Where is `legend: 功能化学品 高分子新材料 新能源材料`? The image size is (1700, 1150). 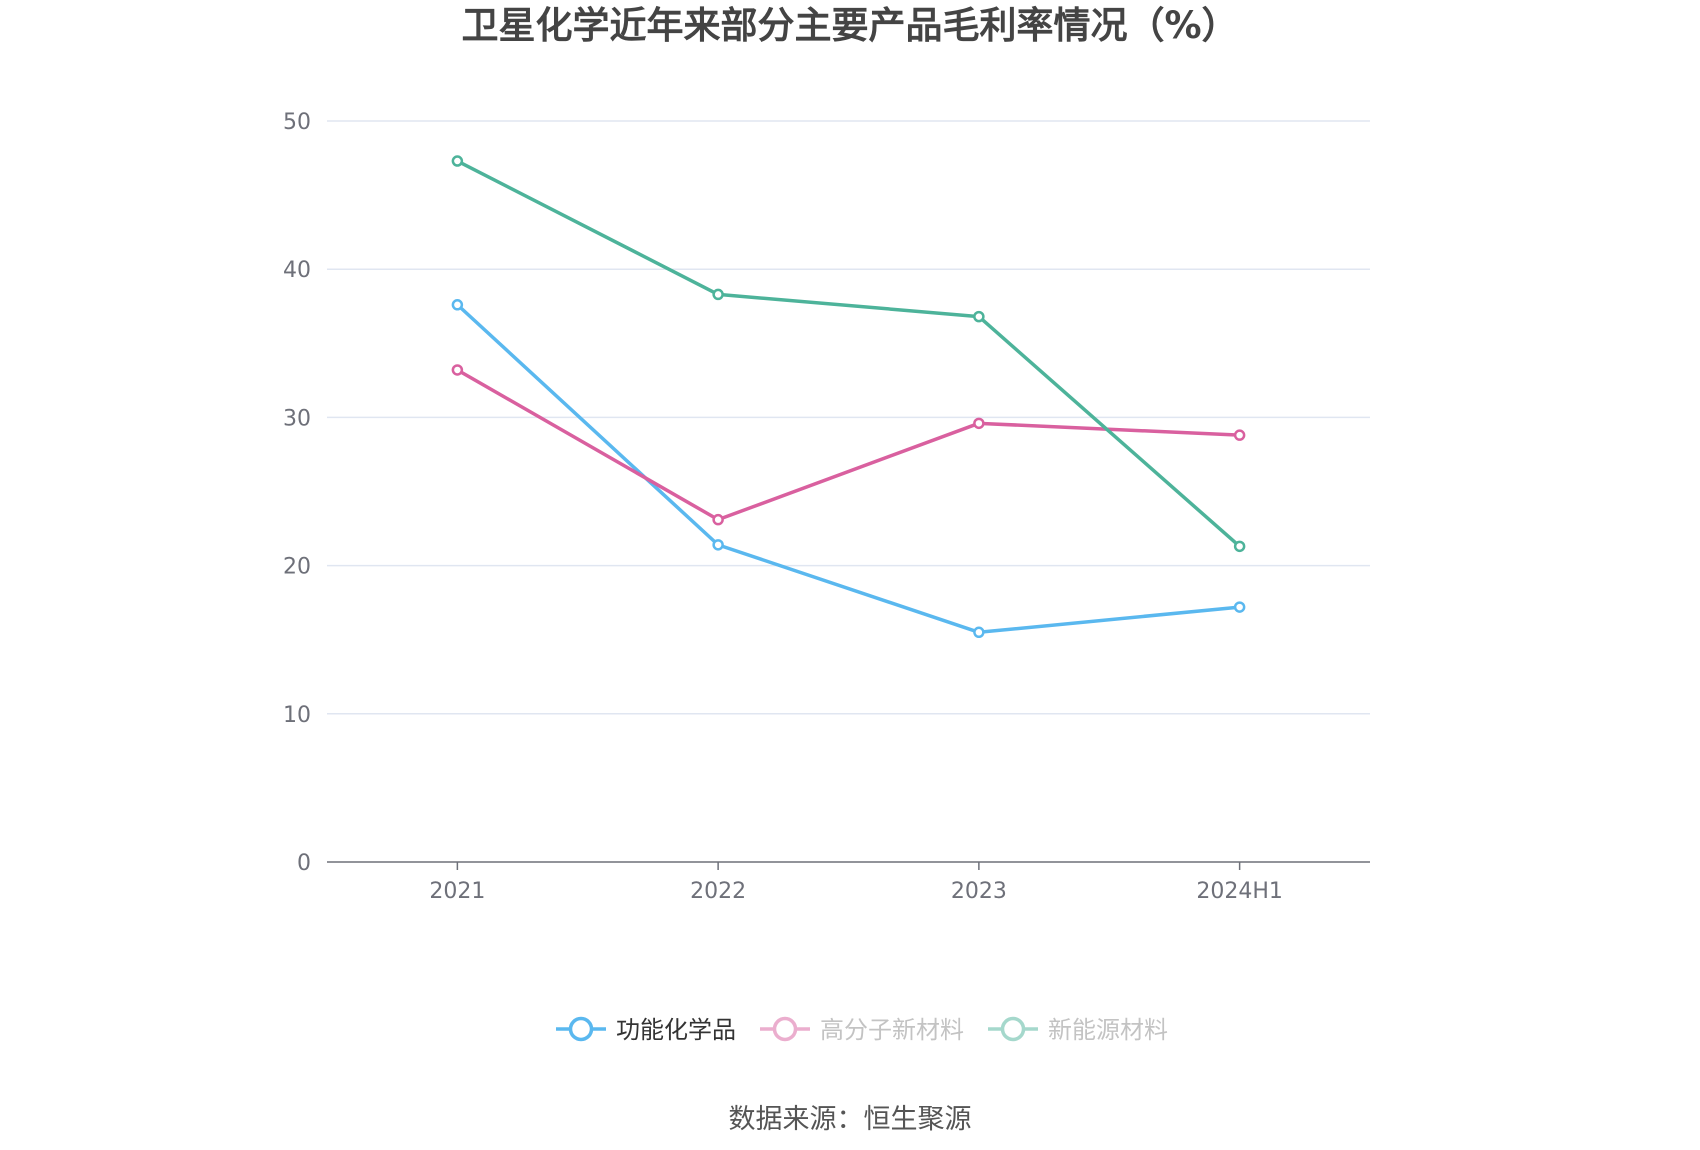 legend: 功能化学品 高分子新材料 新能源材料 is located at coordinates (862, 1030).